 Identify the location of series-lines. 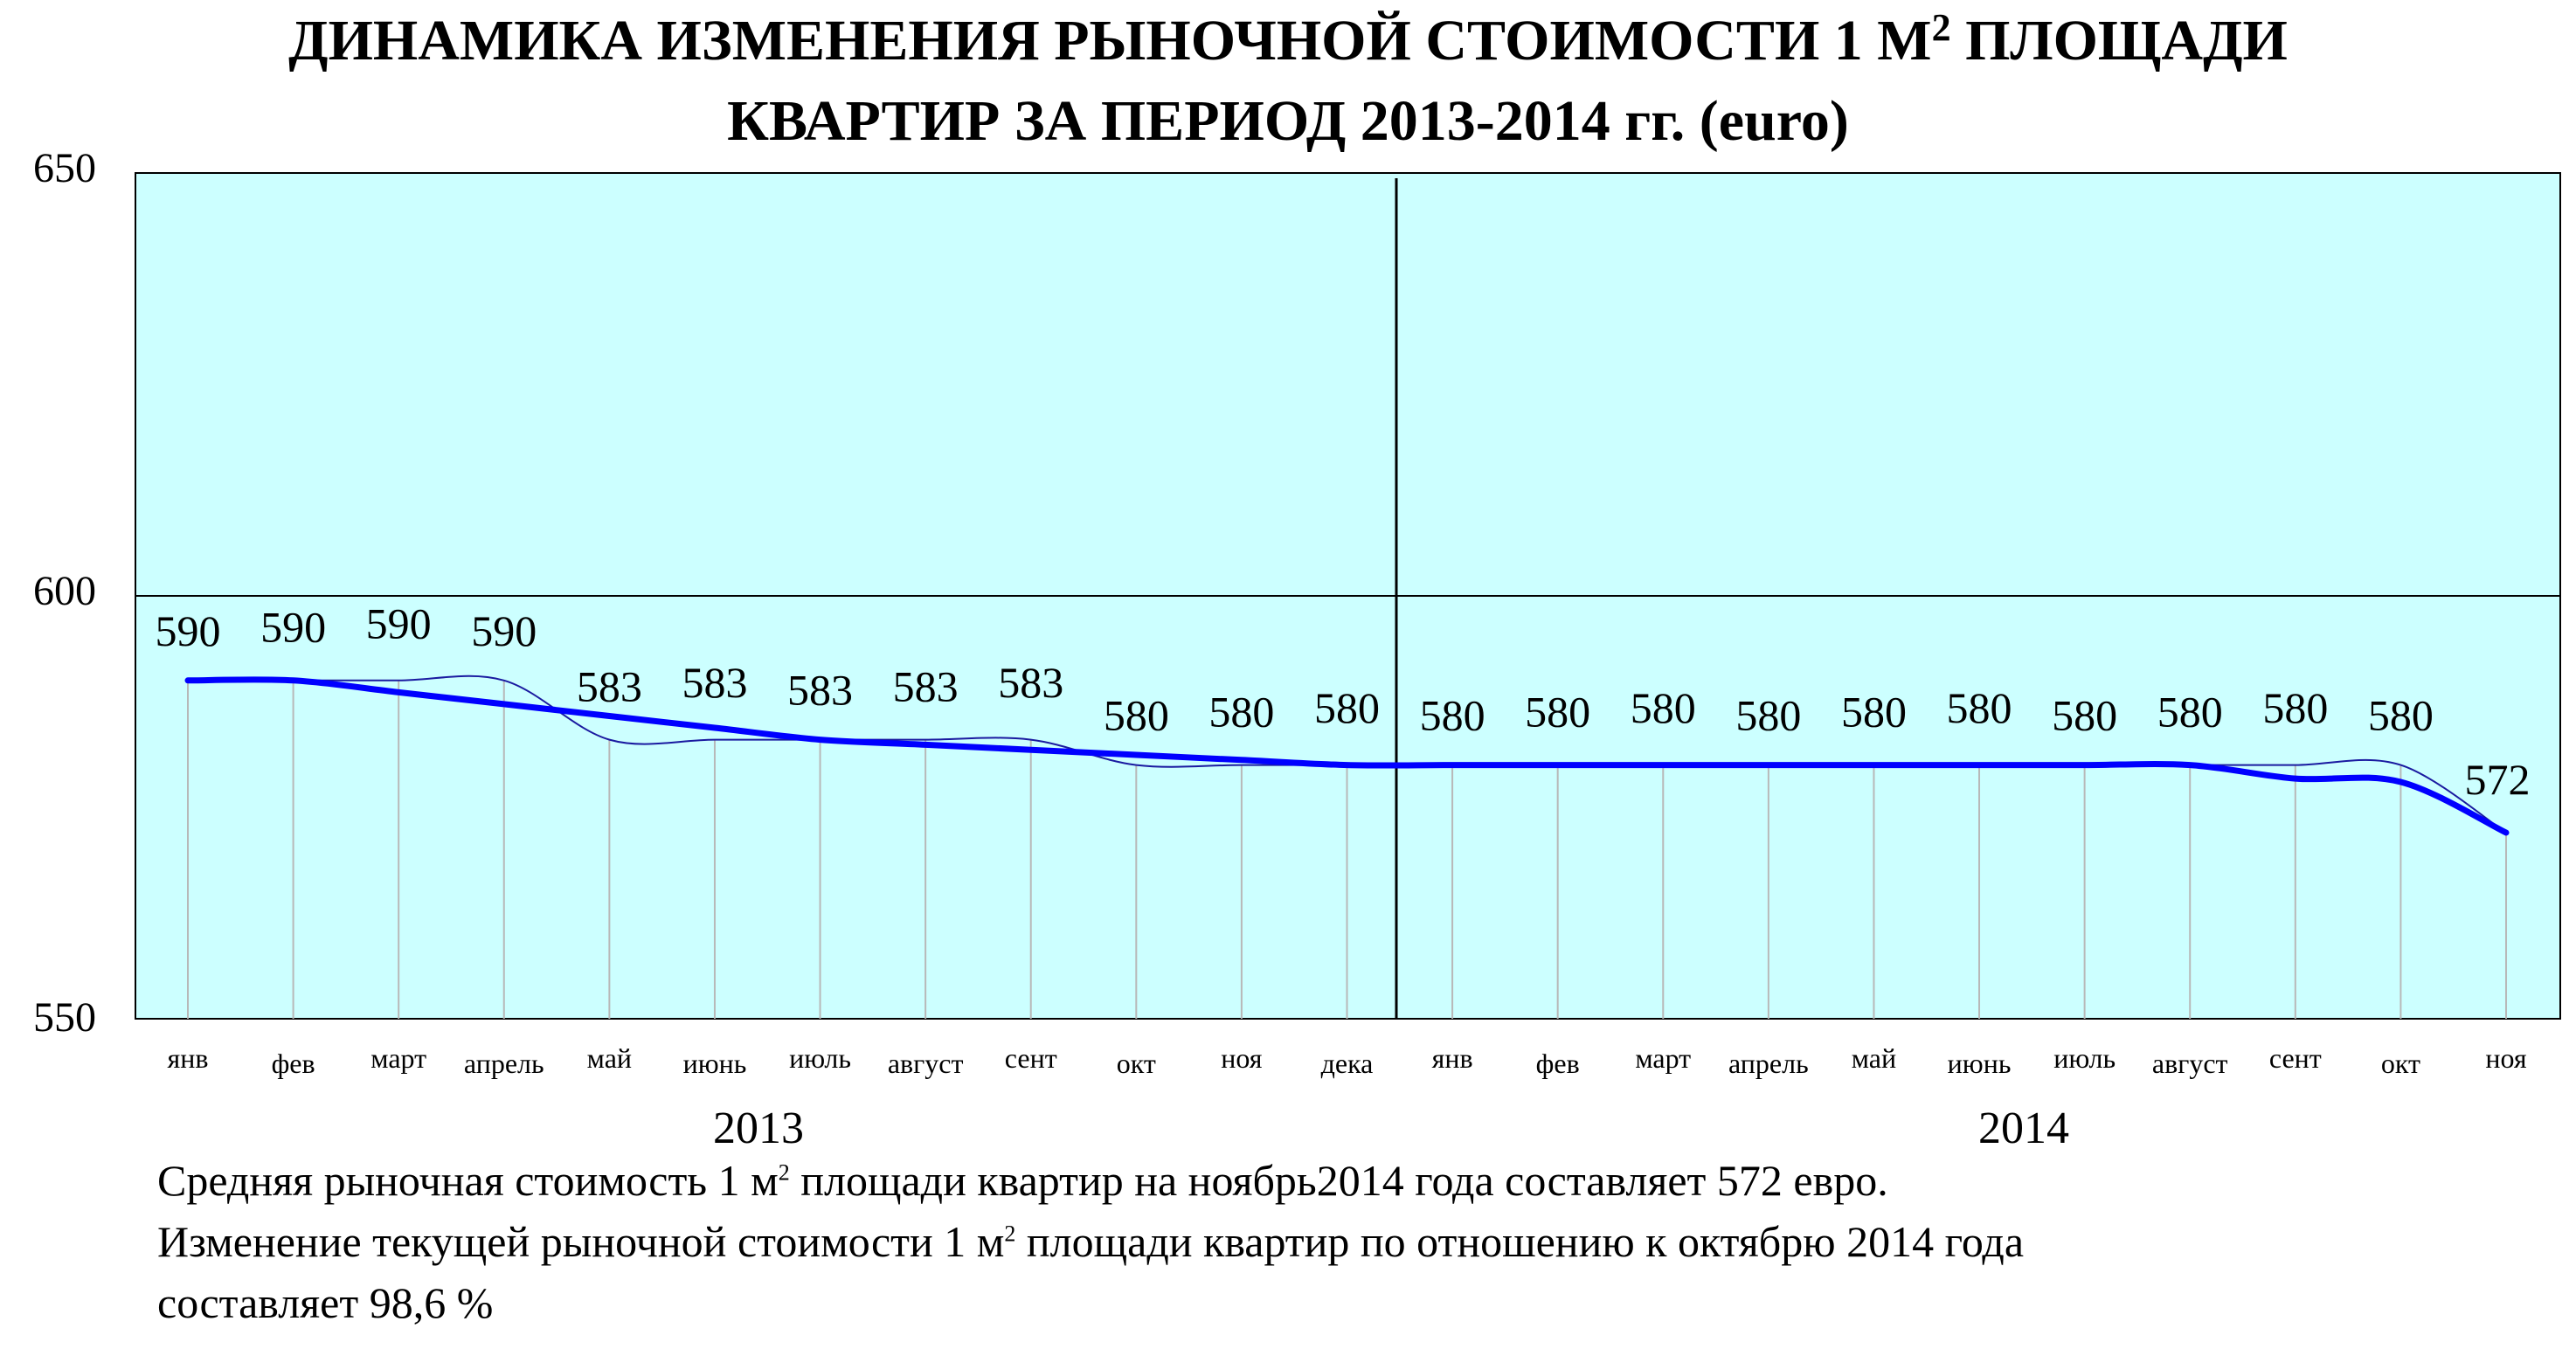
(1347, 755).